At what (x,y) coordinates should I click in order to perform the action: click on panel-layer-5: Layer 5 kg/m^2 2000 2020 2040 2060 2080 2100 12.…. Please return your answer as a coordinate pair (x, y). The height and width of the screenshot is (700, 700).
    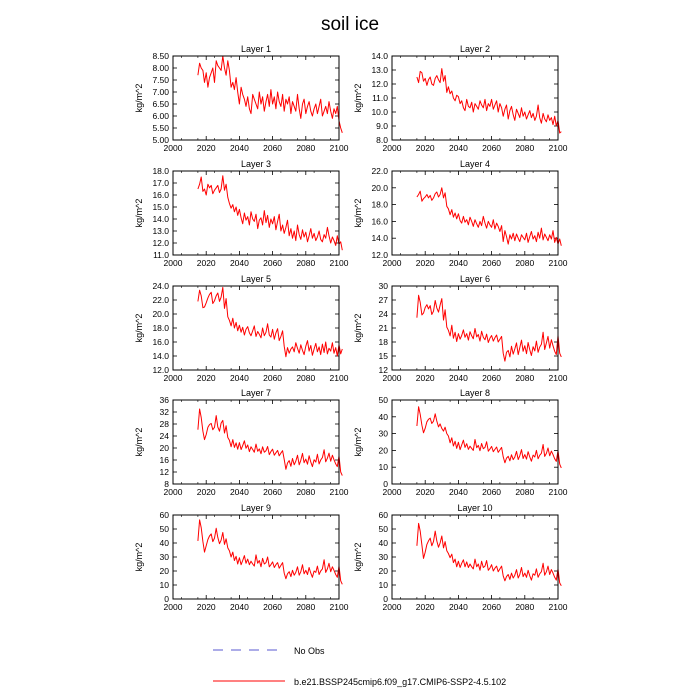
    Looking at the image, I should click on (241, 328).